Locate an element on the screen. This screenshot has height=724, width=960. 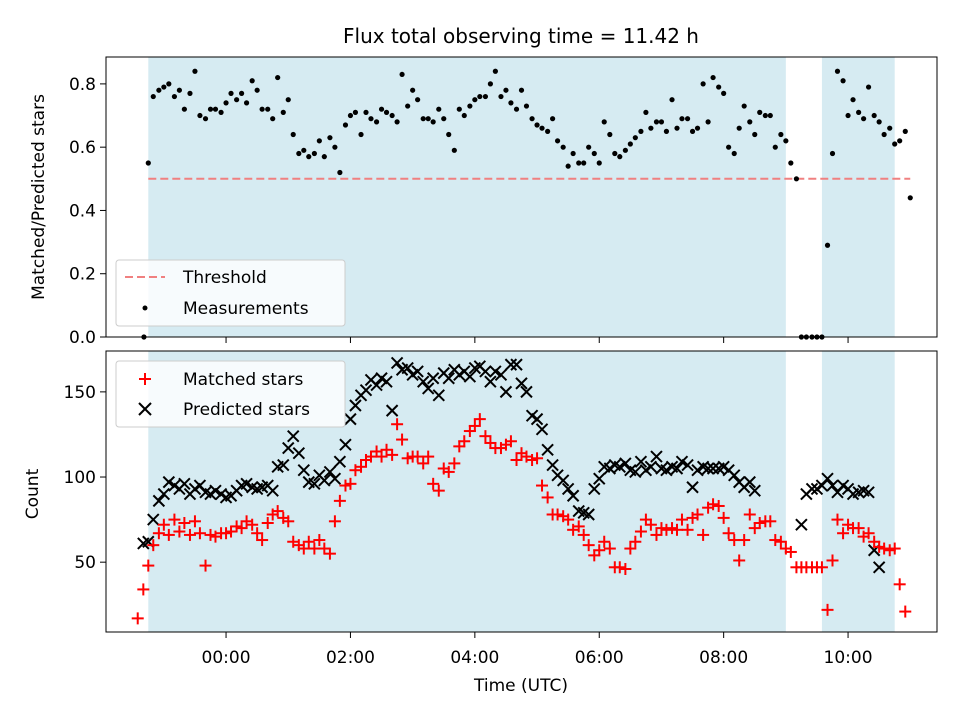
top-legend: Threshold Measurements is located at coordinates (230, 293).